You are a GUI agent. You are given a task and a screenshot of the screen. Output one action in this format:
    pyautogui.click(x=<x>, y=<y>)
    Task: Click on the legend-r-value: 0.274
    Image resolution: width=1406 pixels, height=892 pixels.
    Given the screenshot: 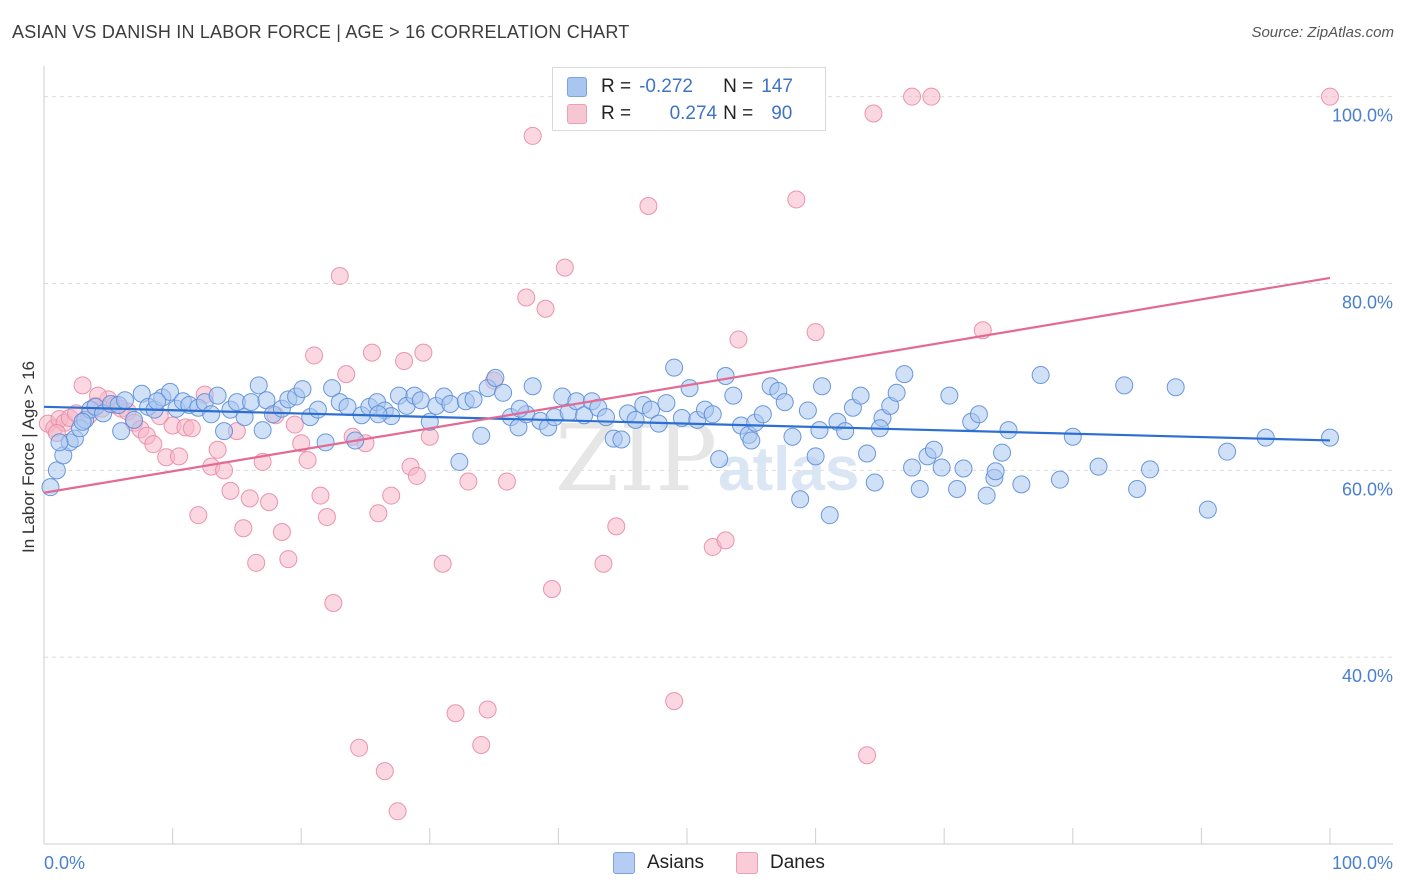 What is the action you would take?
    pyautogui.click(x=693, y=113)
    